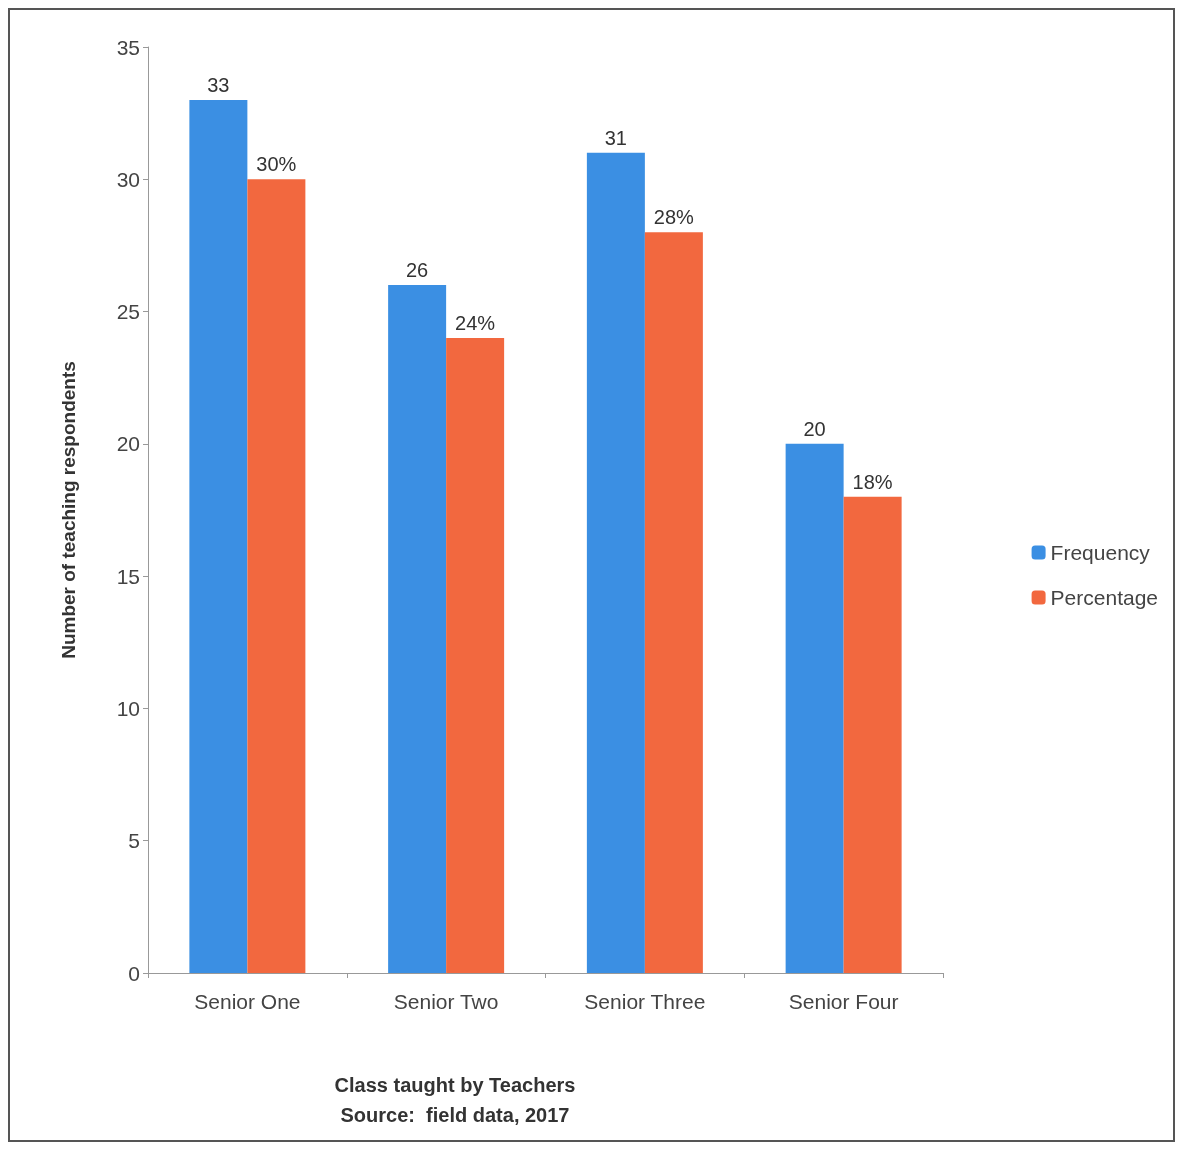  Describe the element at coordinates (128, 312) in the screenshot. I see `y-tick-label: 25` at that location.